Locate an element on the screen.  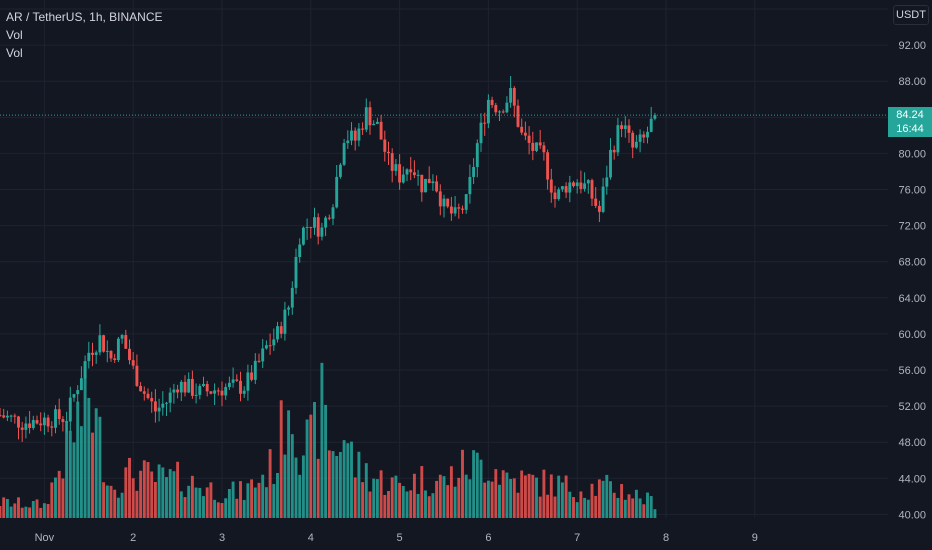
currency-label: USDT is located at coordinates (911, 15).